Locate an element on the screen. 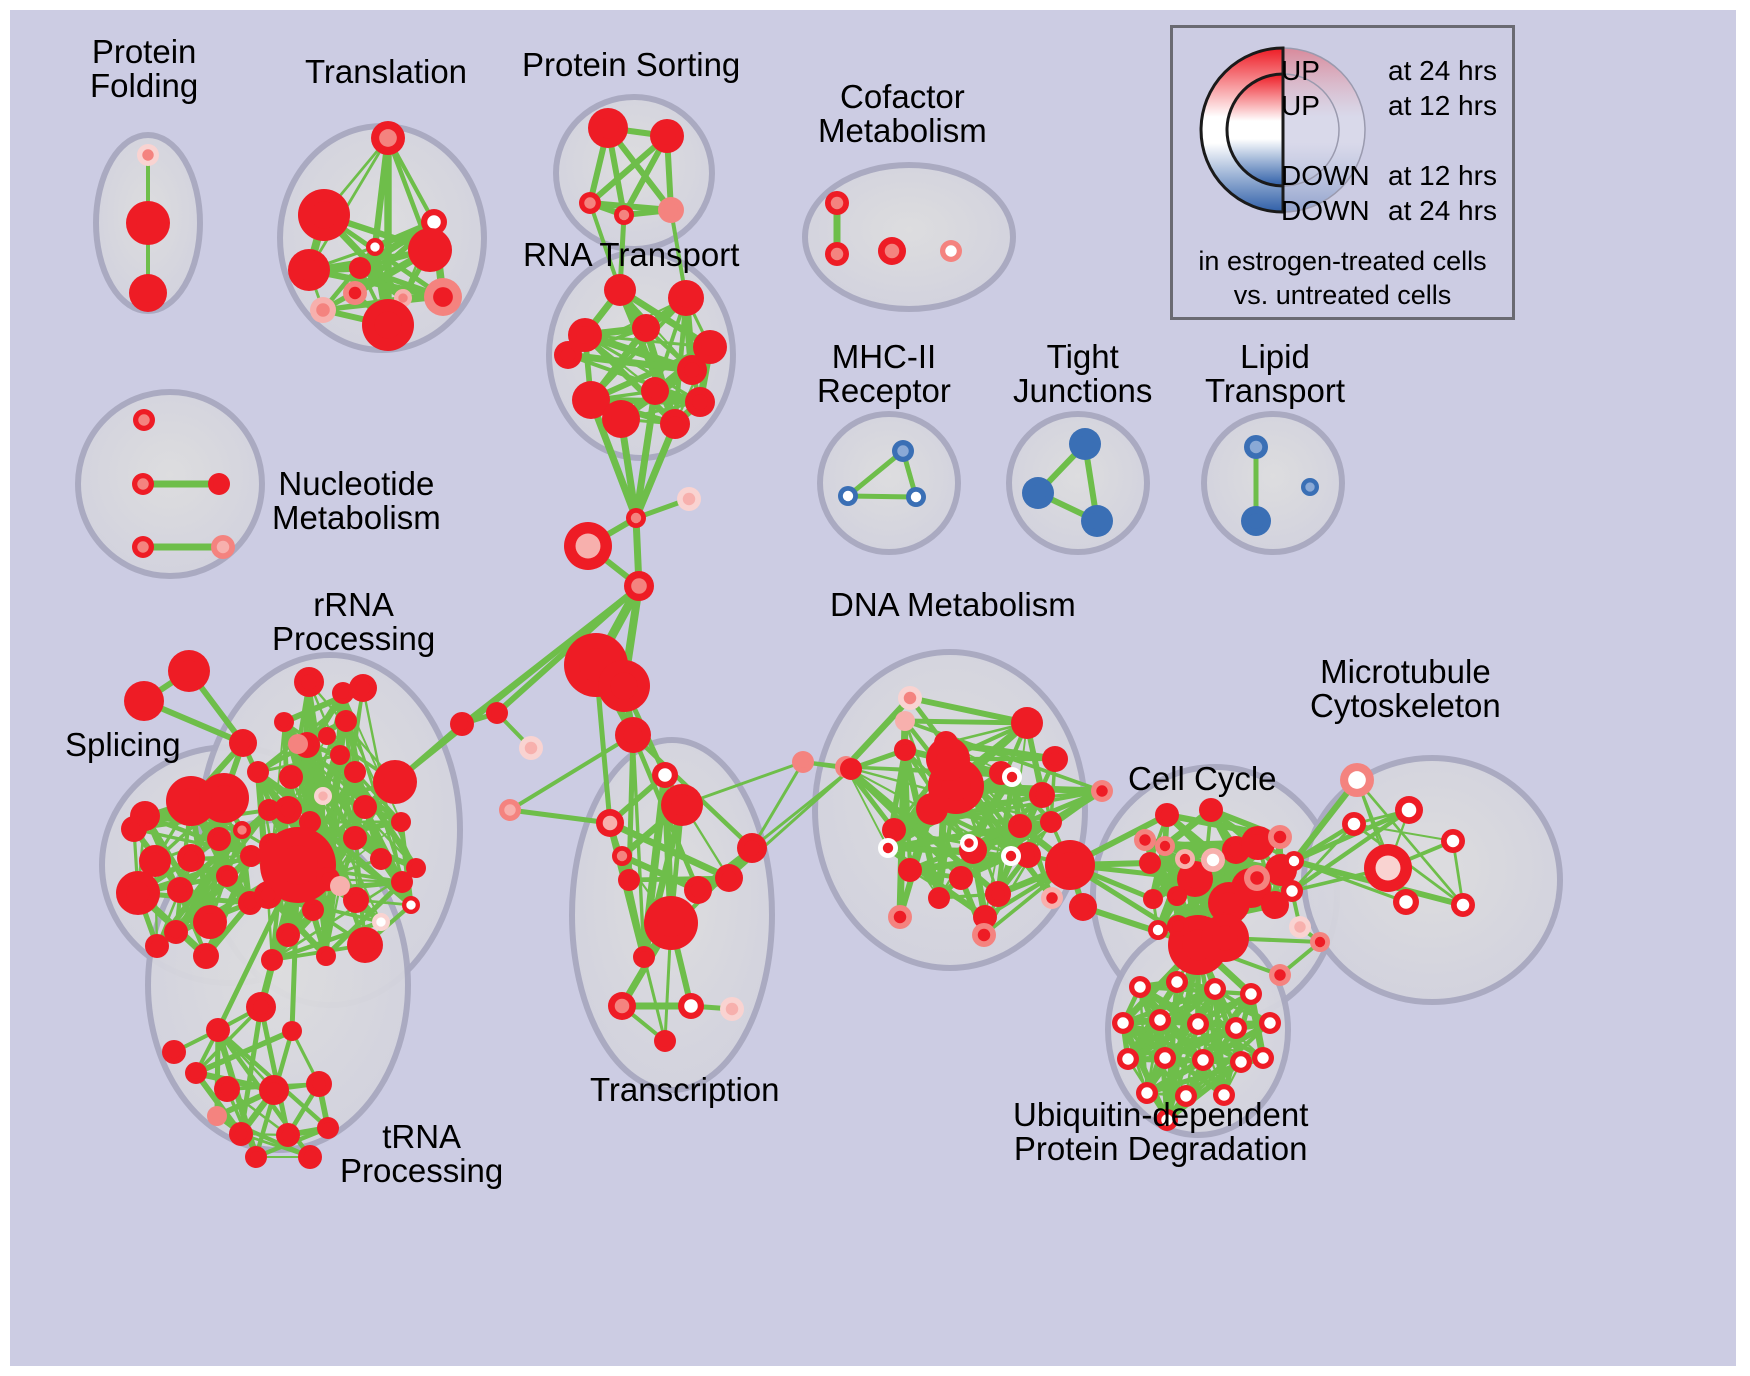 This screenshot has height=1376, width=1750. cluster-label-rna-transport: RNA Transport is located at coordinates (631, 254).